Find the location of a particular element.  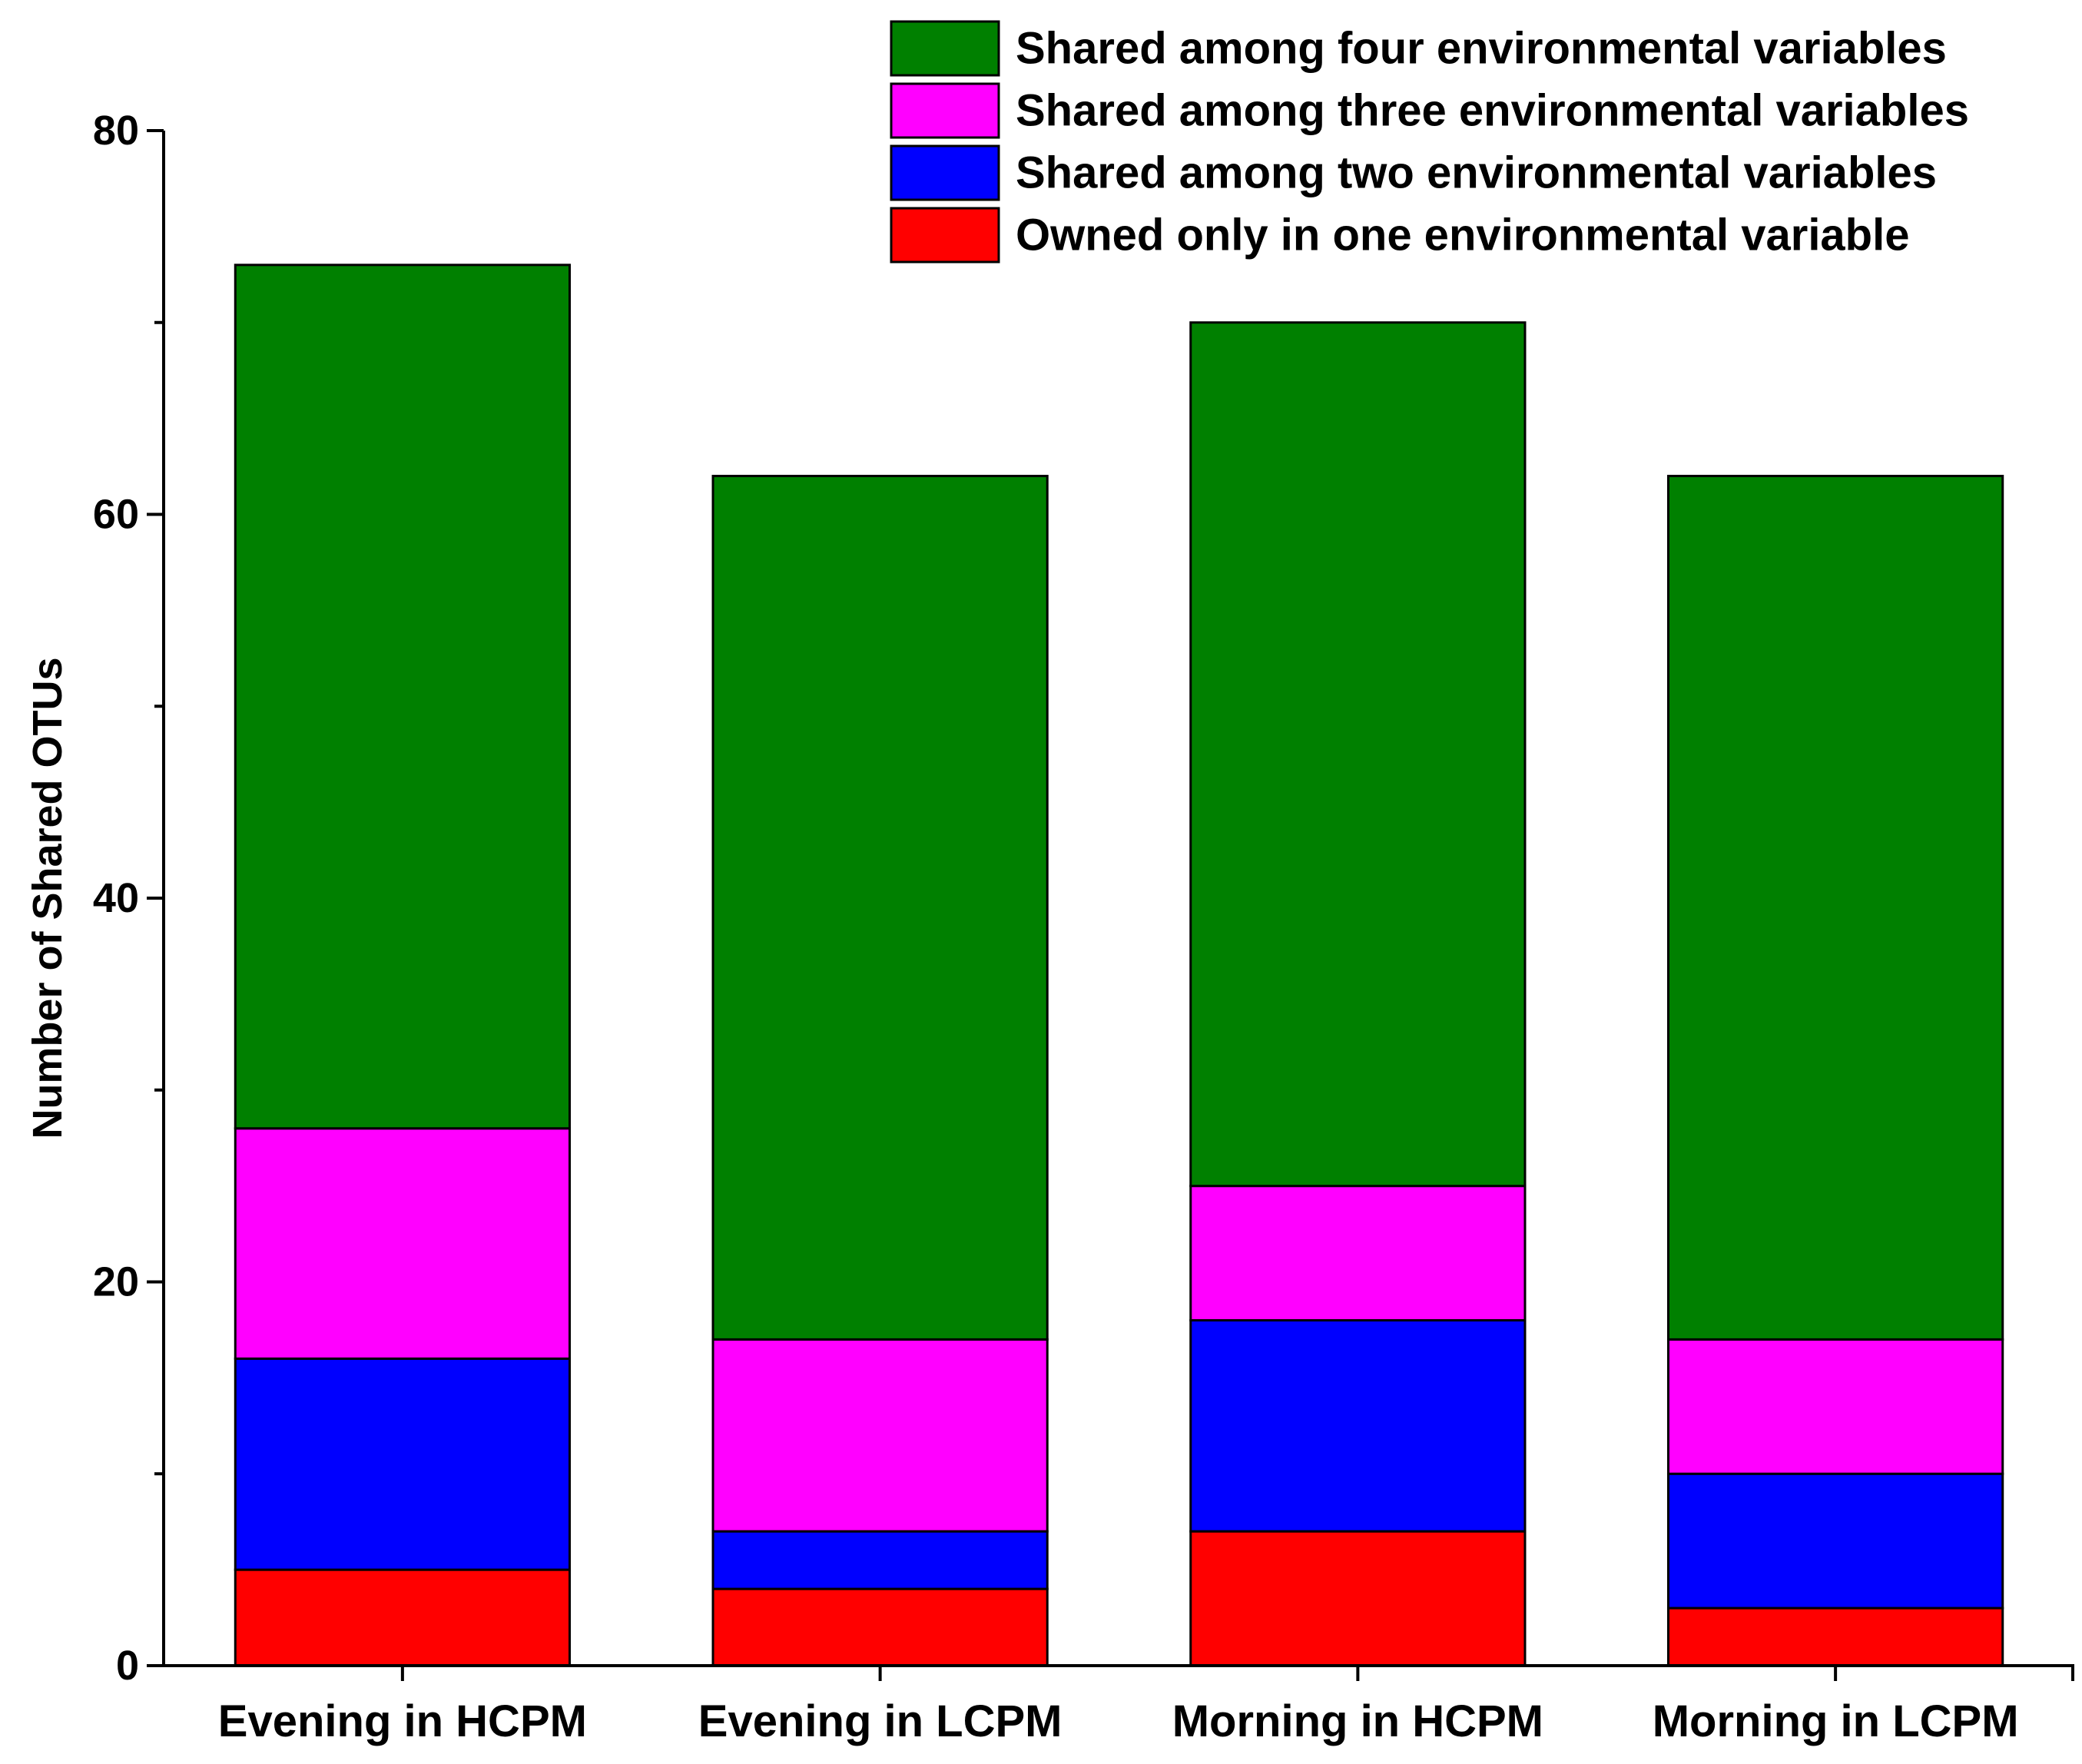

x-category-label-4: Morning in LCPM is located at coordinates (1836, 1721).